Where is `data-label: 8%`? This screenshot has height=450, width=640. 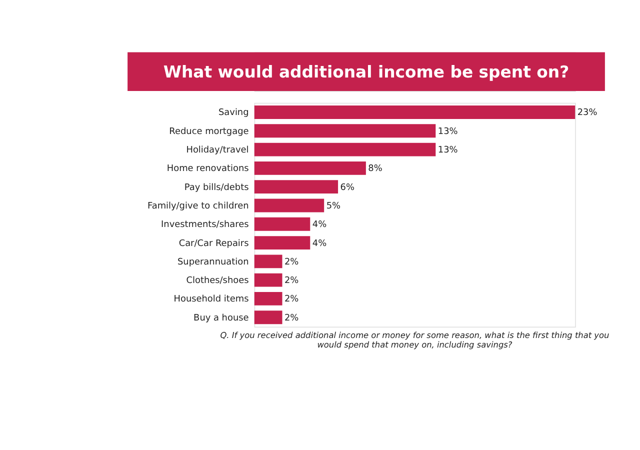
data-label: 8% is located at coordinates (375, 169).